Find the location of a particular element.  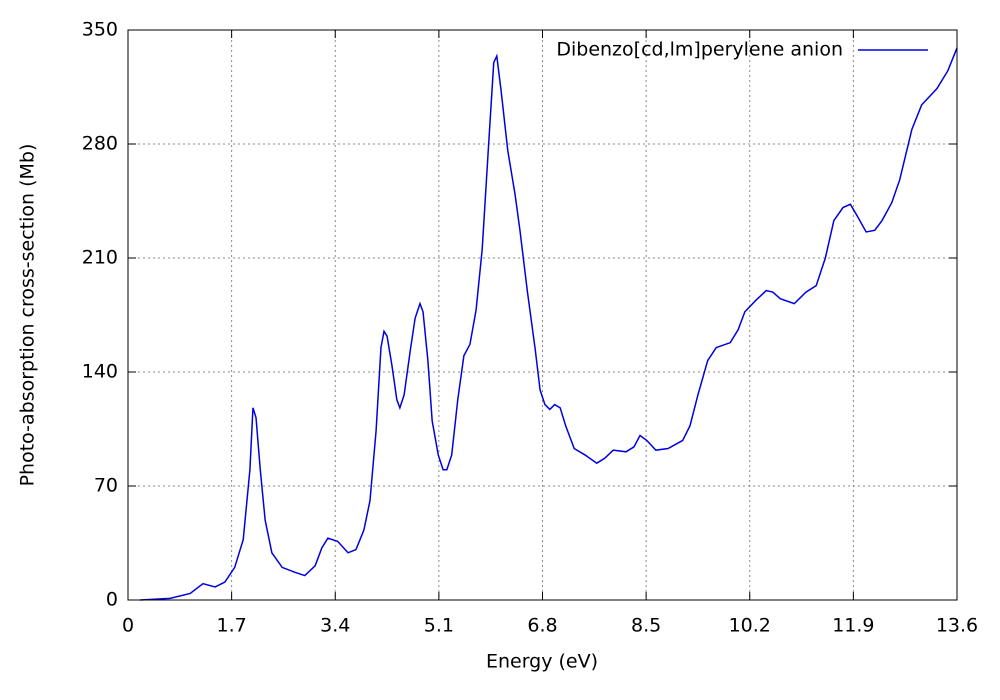

x-tick-label: 5.1 is located at coordinates (439, 626).